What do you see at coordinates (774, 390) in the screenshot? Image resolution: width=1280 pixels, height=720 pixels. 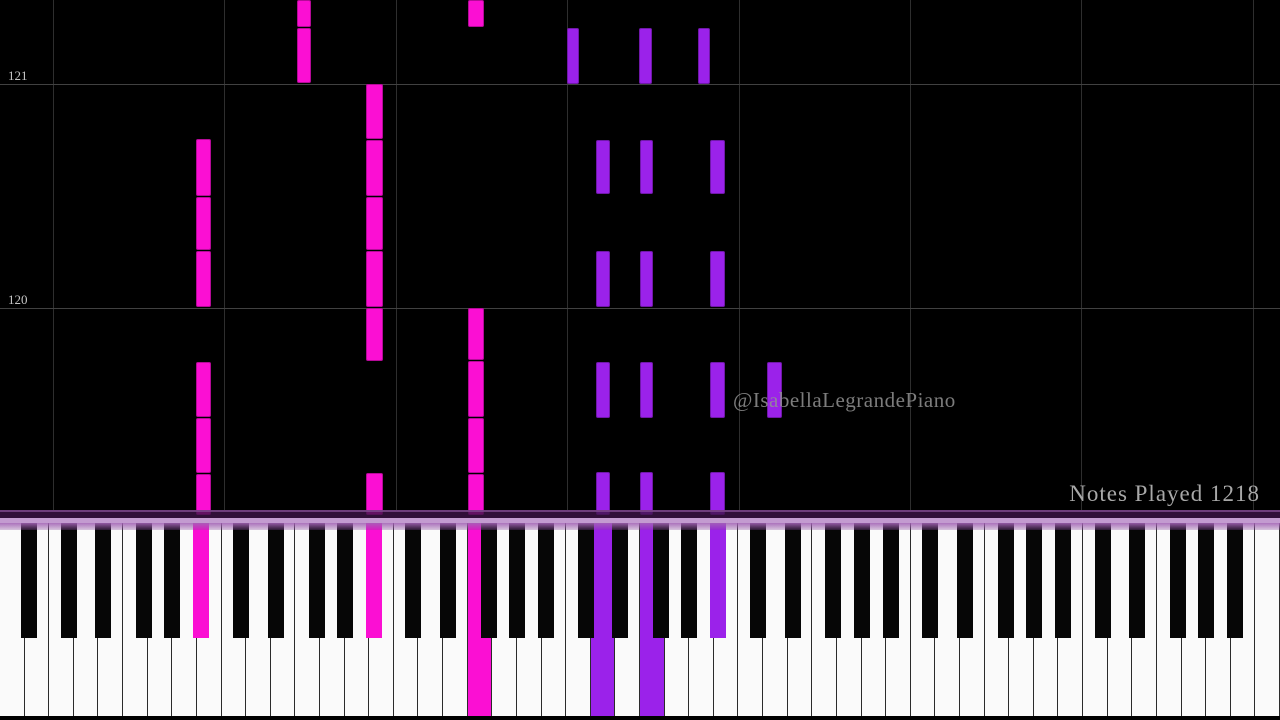 I see `falling-note-d5` at bounding box center [774, 390].